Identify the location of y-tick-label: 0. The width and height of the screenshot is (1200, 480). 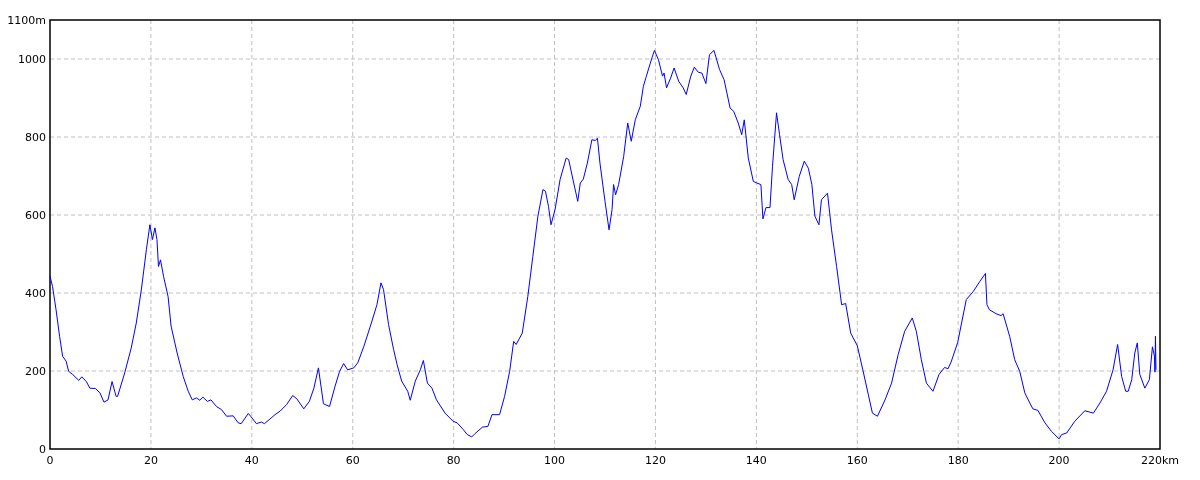
(42, 449).